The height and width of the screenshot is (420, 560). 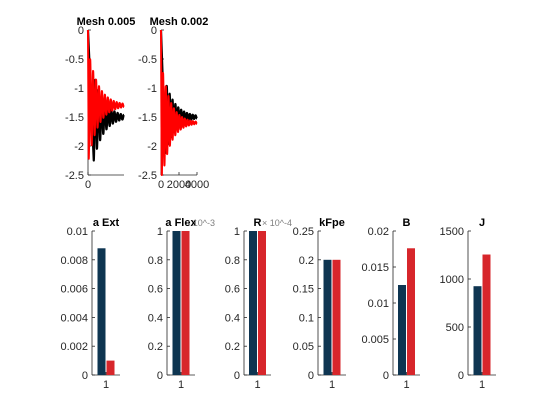 I want to click on y-tick-label: 0.1, so click(x=306, y=318).